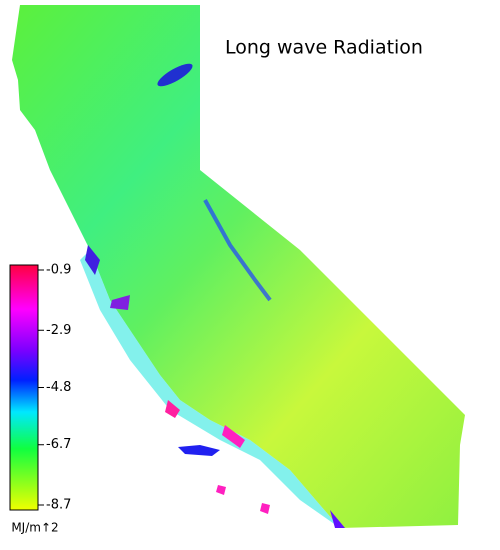  Describe the element at coordinates (175, 75) in the screenshot. I see `shasta-cold-spot` at that location.